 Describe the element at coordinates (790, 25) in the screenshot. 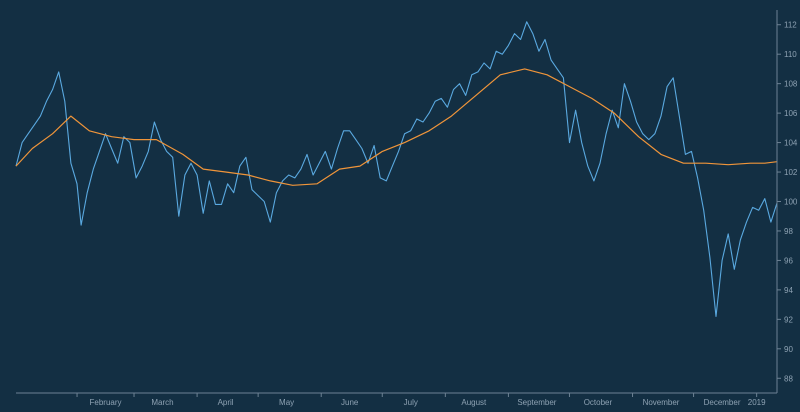

I see `y-tick-label: 112` at that location.